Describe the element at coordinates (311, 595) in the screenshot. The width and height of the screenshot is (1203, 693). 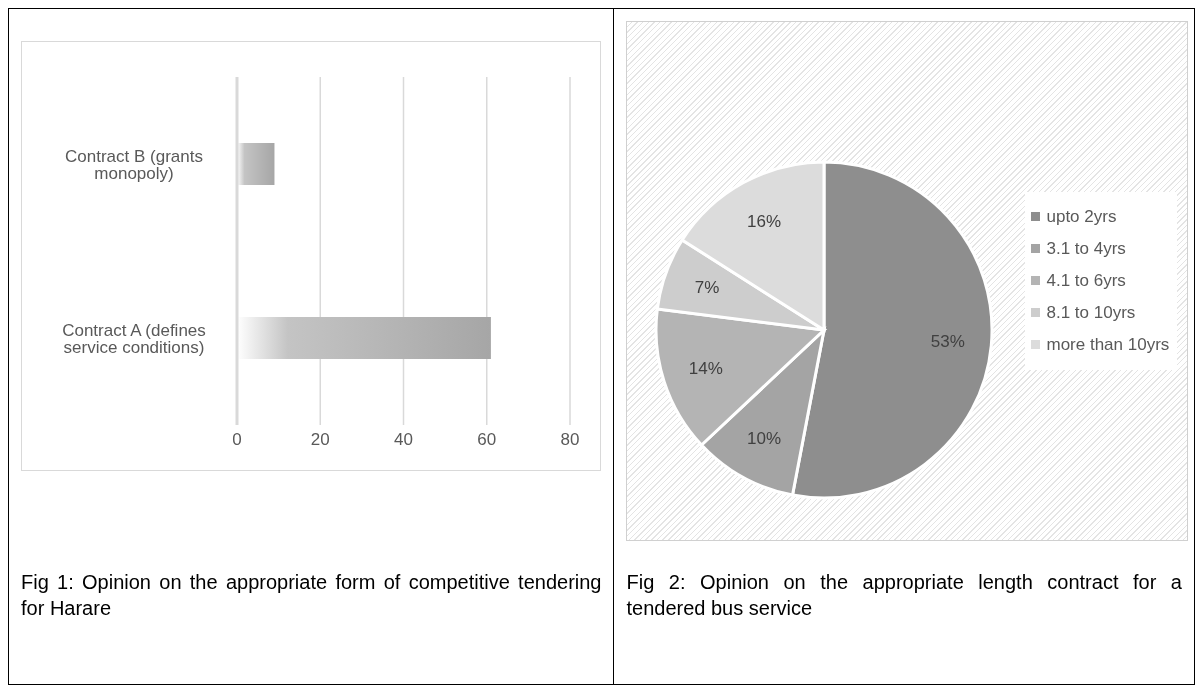
I see `text: Fig 1: Opinion on the appropriate form of competitive tendering for Harare` at that location.